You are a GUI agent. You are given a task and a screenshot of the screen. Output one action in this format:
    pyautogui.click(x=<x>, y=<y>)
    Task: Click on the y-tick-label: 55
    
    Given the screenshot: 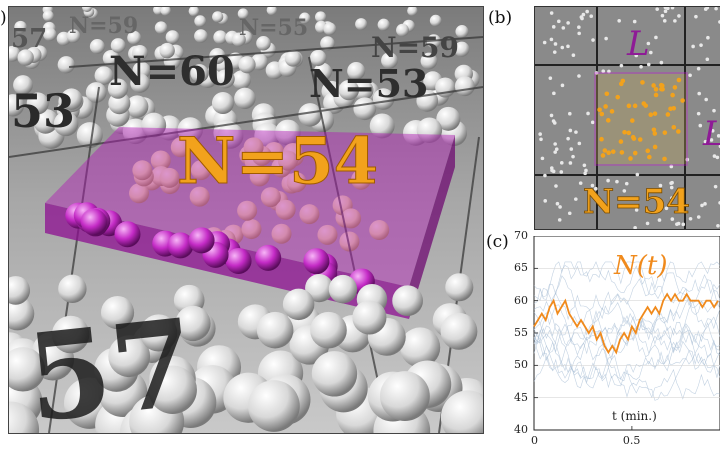 What is the action you would take?
    pyautogui.click(x=521, y=332)
    